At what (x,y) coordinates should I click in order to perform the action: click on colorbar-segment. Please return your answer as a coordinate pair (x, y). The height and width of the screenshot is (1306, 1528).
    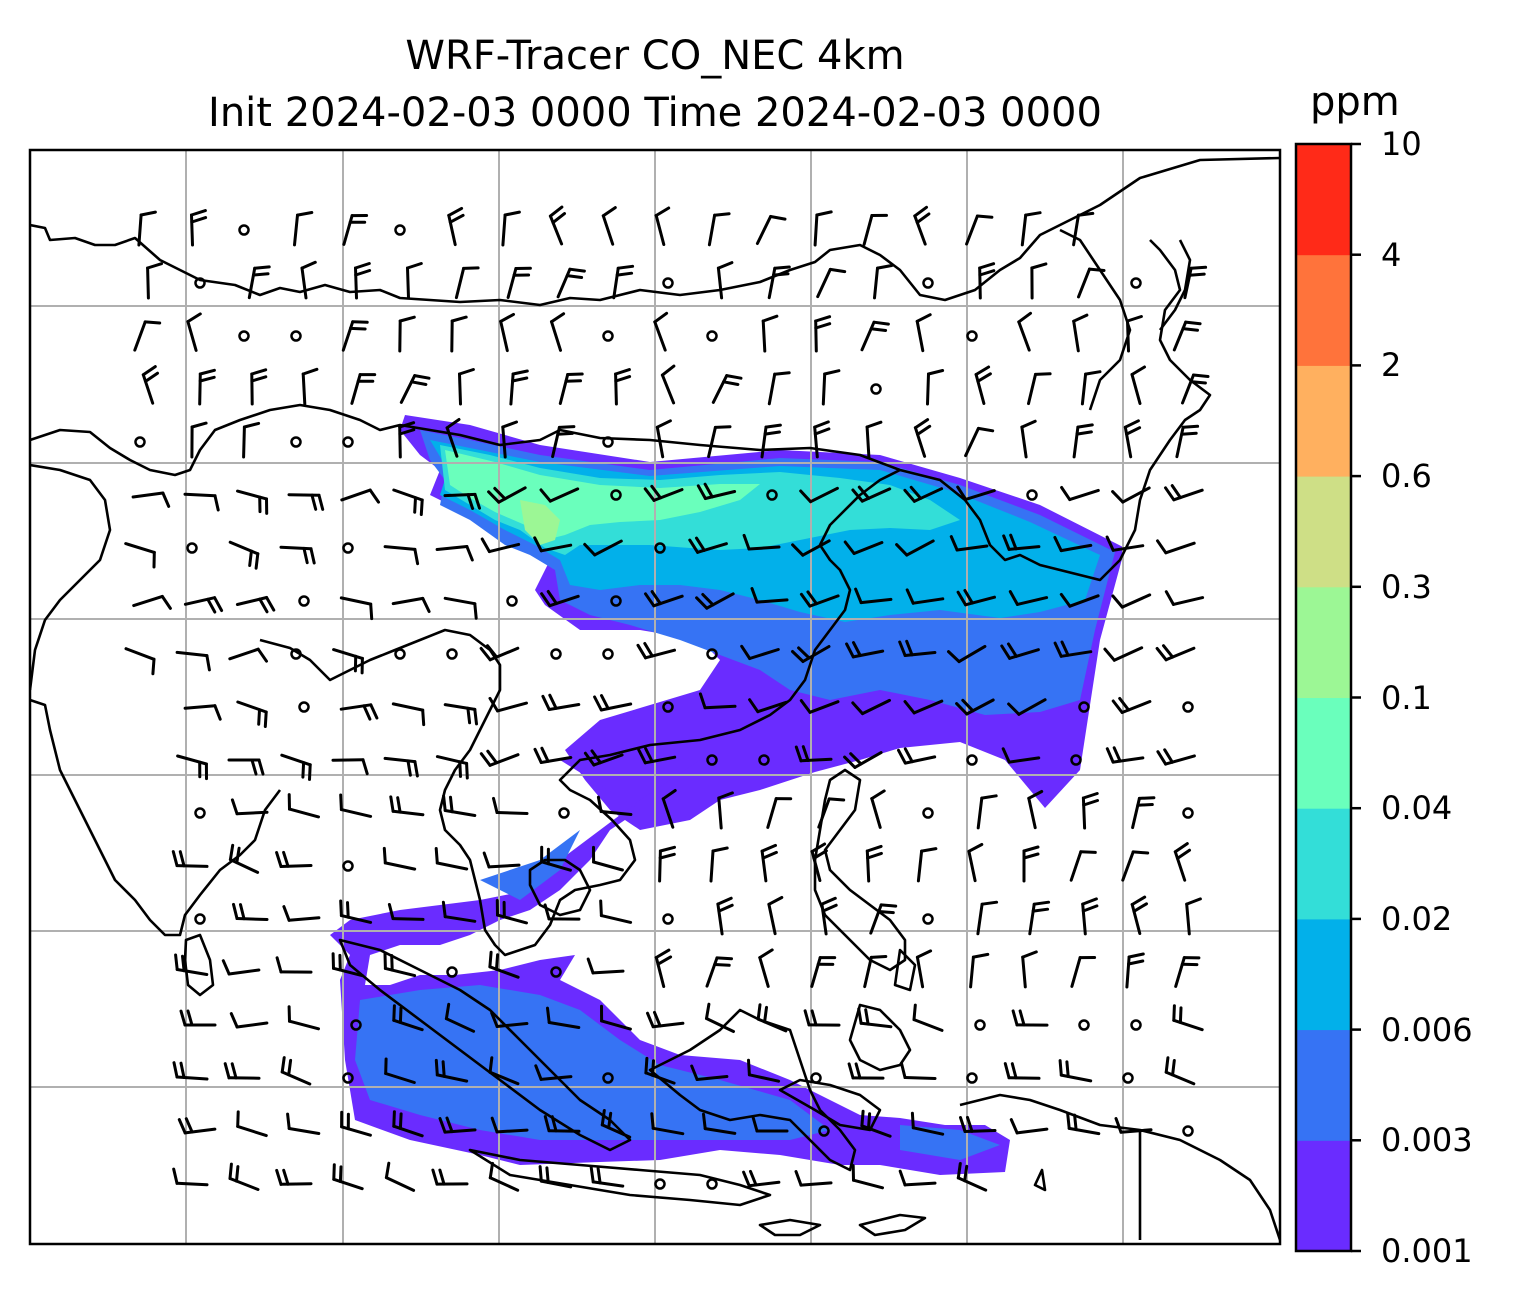
    Looking at the image, I should click on (1323, 753).